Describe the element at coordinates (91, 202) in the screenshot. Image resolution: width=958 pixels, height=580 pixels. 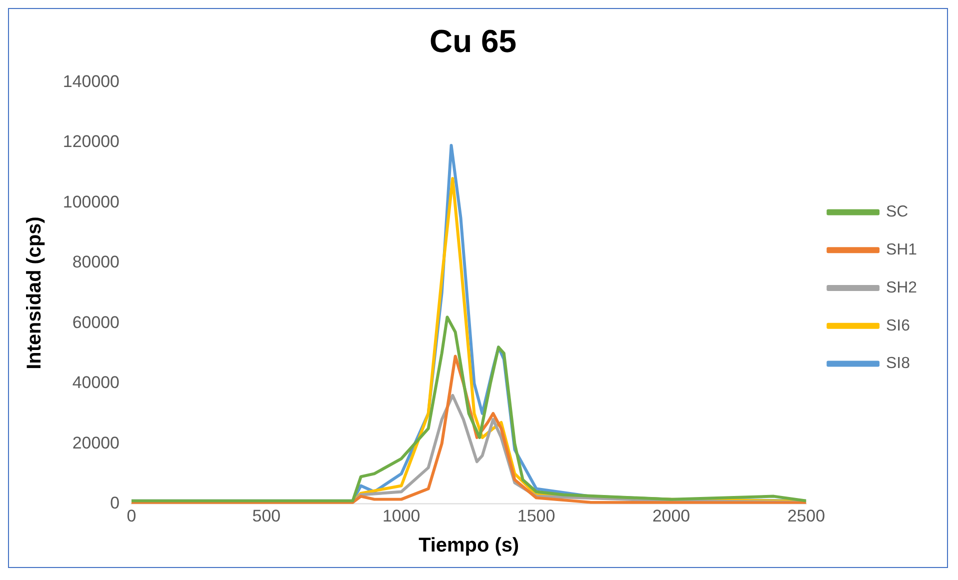
I see `y-tick-label: 100000` at that location.